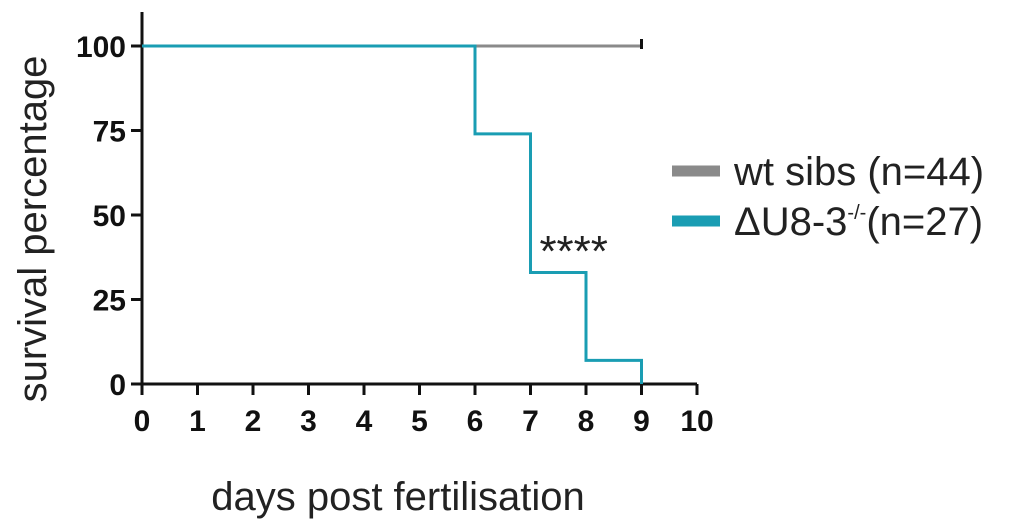 The width and height of the screenshot is (1029, 525). I want to click on legend-label-mutant: ΔU8-3-/-(n=27), so click(858, 222).